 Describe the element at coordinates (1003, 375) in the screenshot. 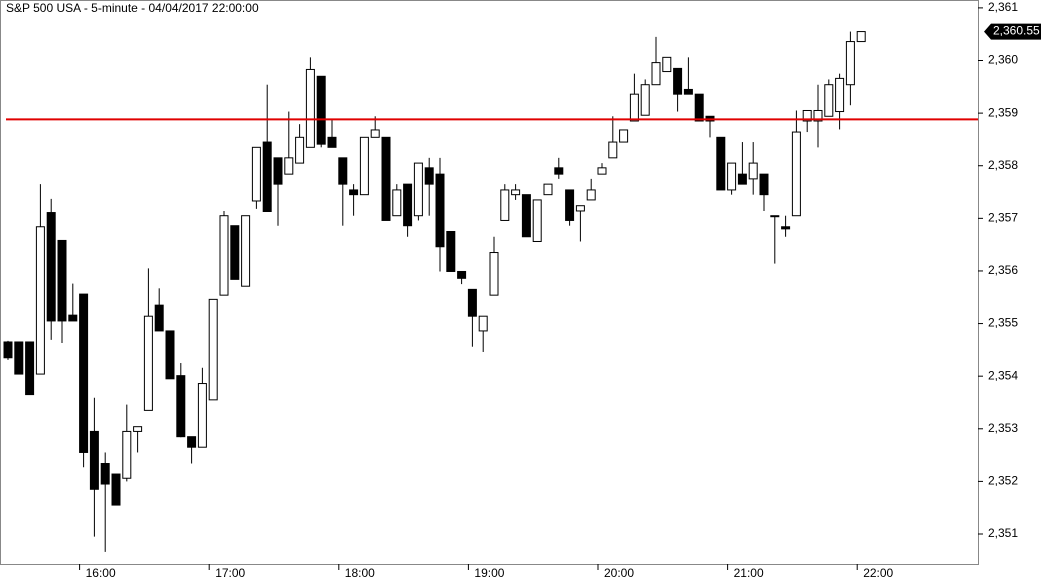

I see `y-tick-label: 2,354` at that location.